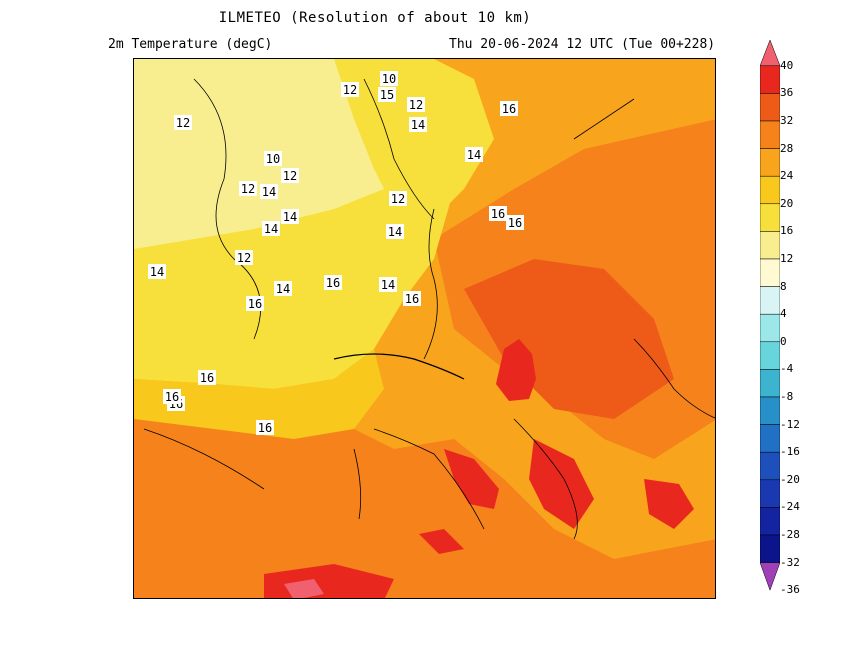 The width and height of the screenshot is (850, 656). I want to click on alps-contour, so click(399, 366).